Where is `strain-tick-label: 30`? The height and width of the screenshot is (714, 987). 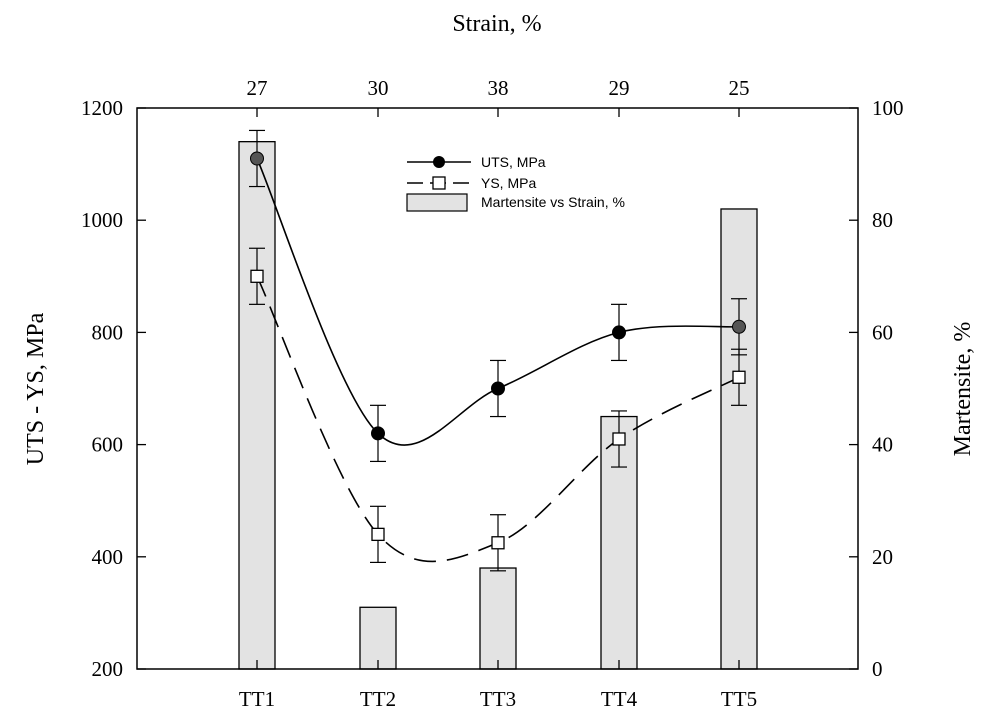 strain-tick-label: 30 is located at coordinates (378, 88).